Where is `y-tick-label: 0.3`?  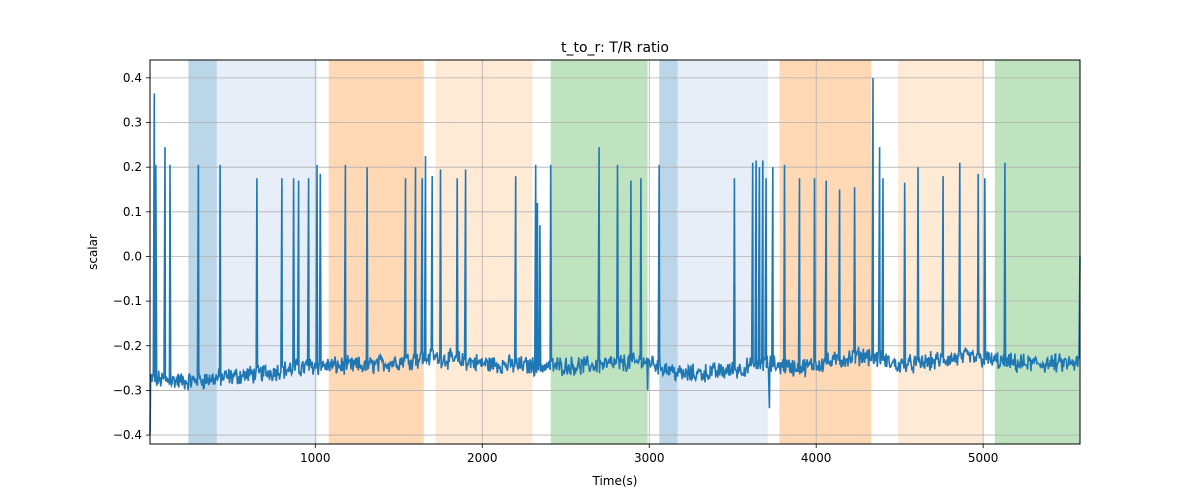
y-tick-label: 0.3 is located at coordinates (132, 123).